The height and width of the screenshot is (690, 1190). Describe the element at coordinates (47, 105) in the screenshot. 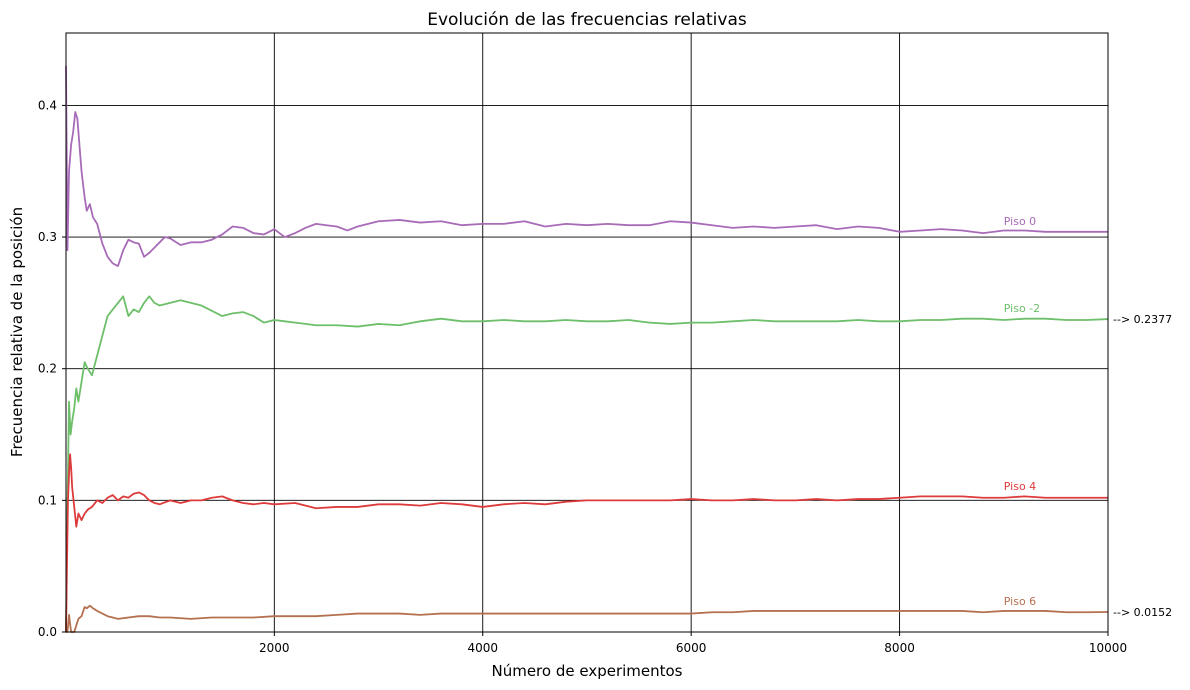

I see `y-tick-label: 0.4` at that location.